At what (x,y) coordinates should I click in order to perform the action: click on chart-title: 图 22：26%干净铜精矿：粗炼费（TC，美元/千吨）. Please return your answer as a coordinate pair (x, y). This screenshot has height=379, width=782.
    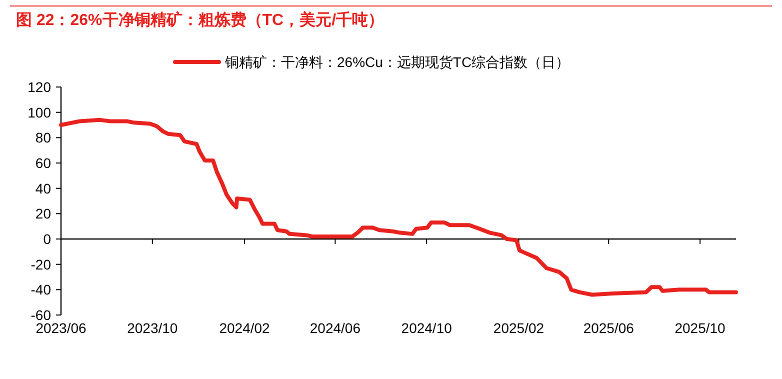
    Looking at the image, I should click on (200, 19).